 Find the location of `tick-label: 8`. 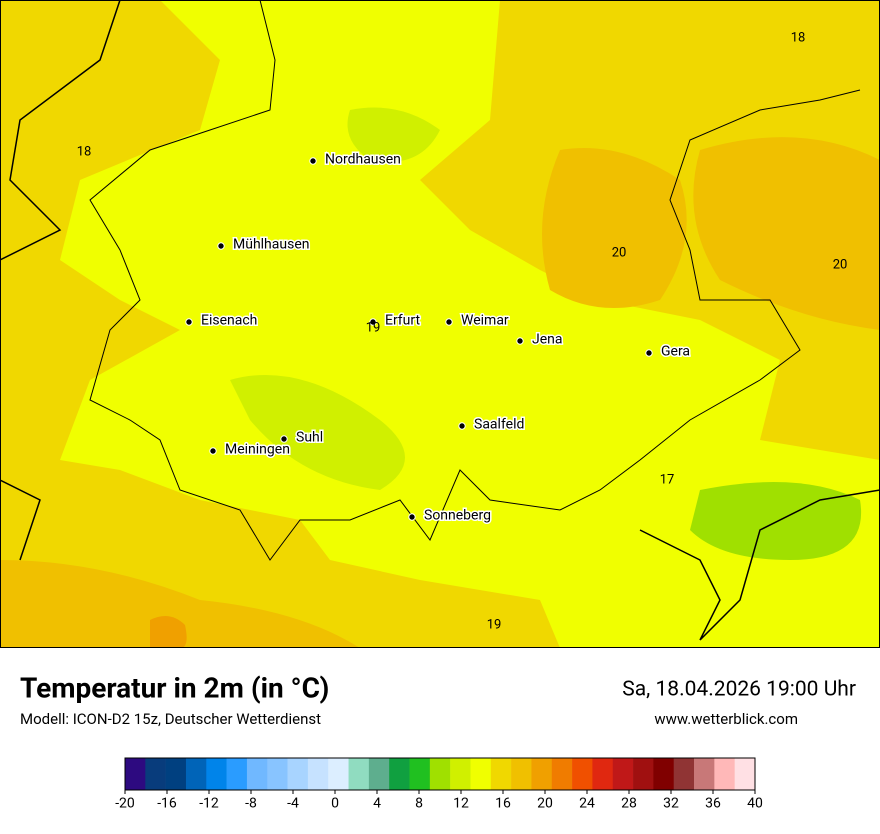

tick-label: 8 is located at coordinates (419, 804).